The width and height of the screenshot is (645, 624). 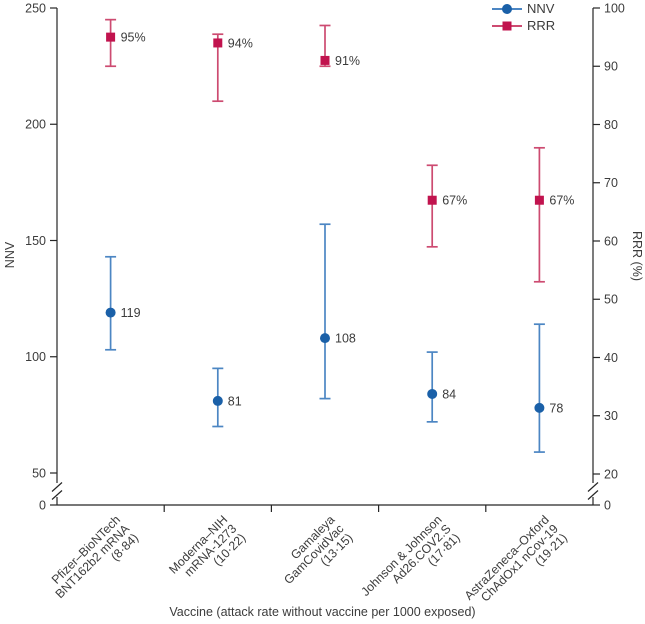 What do you see at coordinates (611, 474) in the screenshot?
I see `right-axis-tick-label: 20` at bounding box center [611, 474].